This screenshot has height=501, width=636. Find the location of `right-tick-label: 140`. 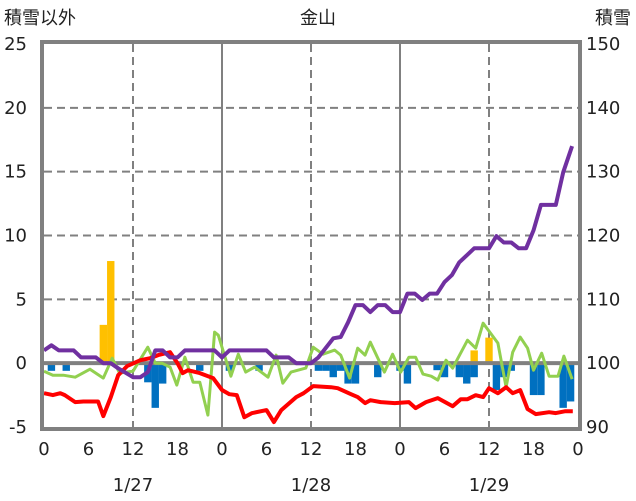

right-tick-label: 140 is located at coordinates (603, 108).